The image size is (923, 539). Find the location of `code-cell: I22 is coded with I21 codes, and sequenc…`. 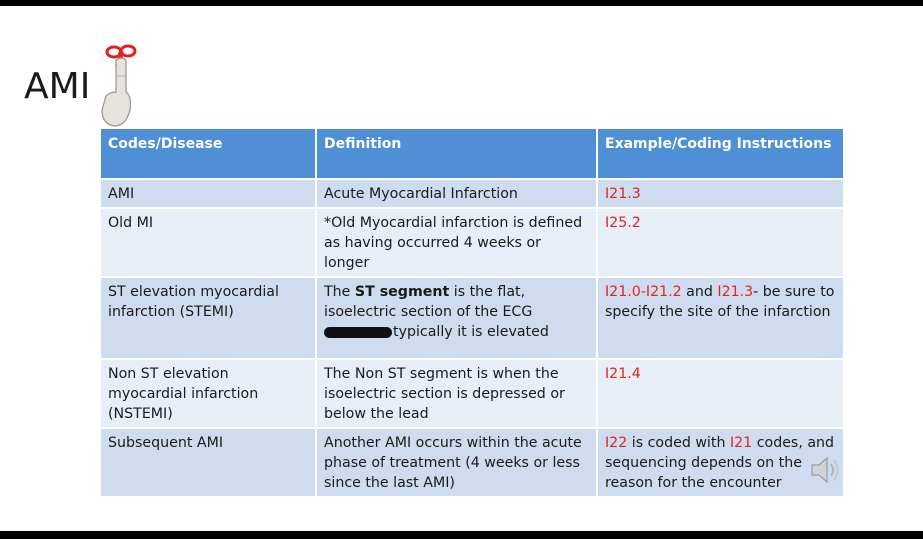

code-cell: I22 is coded with I21 codes, and sequenc… is located at coordinates (721, 463).